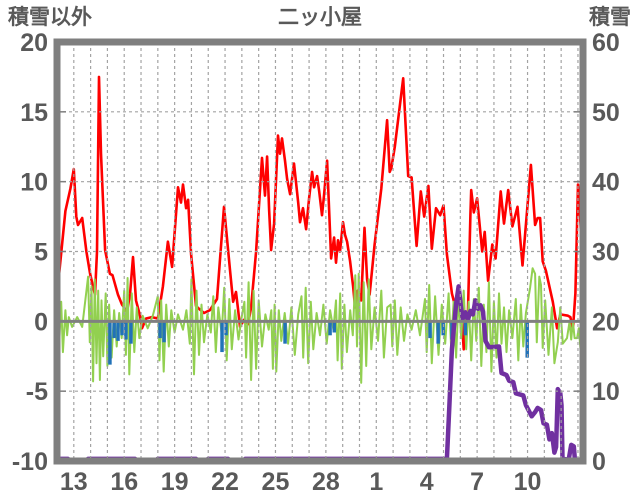 Image resolution: width=636 pixels, height=501 pixels. What do you see at coordinates (37, 392) in the screenshot?
I see `left-axis-tick-label: -5` at bounding box center [37, 392].